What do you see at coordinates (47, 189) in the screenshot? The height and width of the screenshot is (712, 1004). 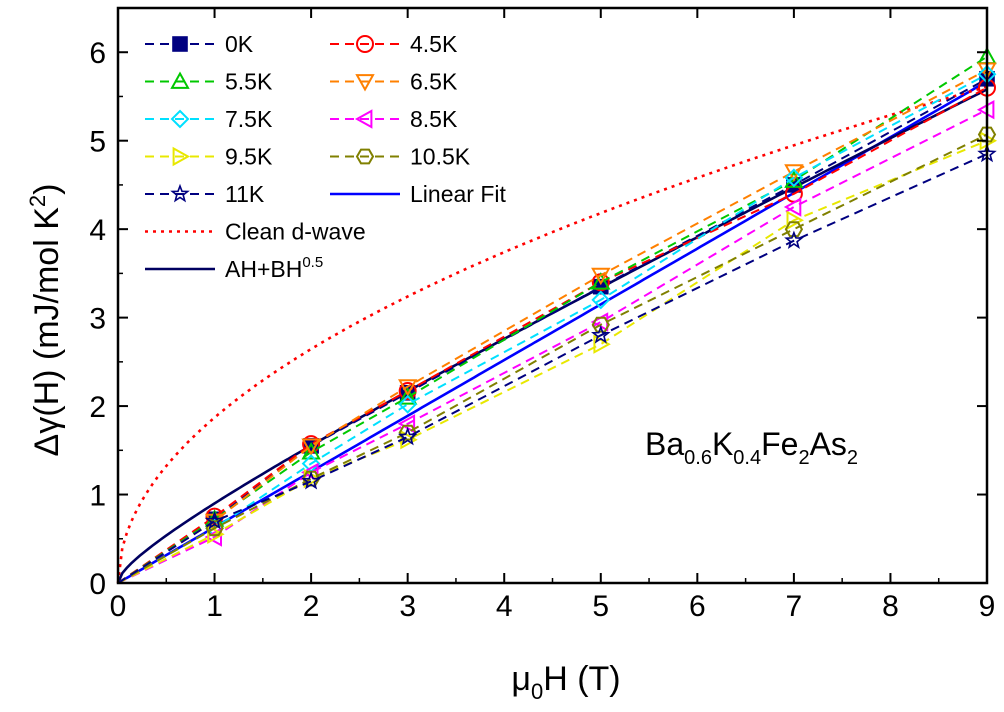 I see `y-axis-title-rest: )` at bounding box center [47, 189].